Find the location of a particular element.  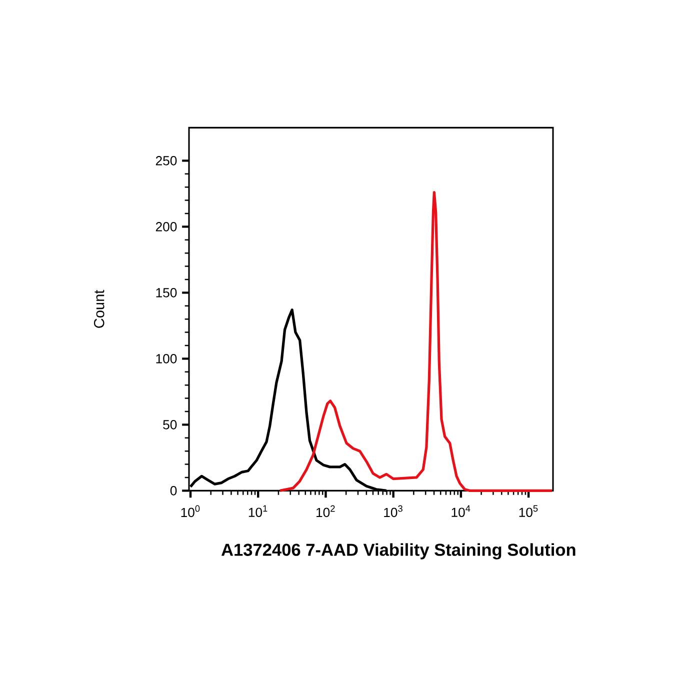

y-tick-label: 100 is located at coordinates (166, 359).